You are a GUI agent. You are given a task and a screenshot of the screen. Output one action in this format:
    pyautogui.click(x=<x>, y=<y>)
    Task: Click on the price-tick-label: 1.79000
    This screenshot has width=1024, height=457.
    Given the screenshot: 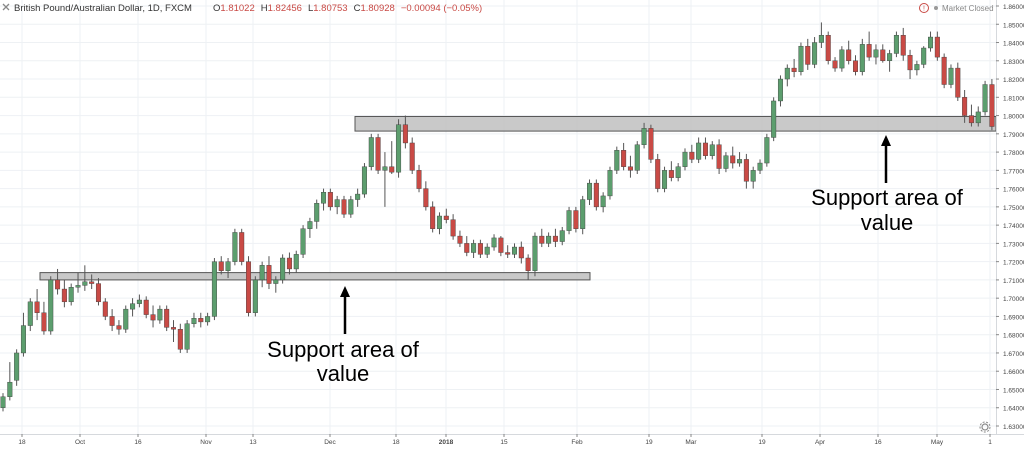 What is the action you would take?
    pyautogui.click(x=1013, y=135)
    